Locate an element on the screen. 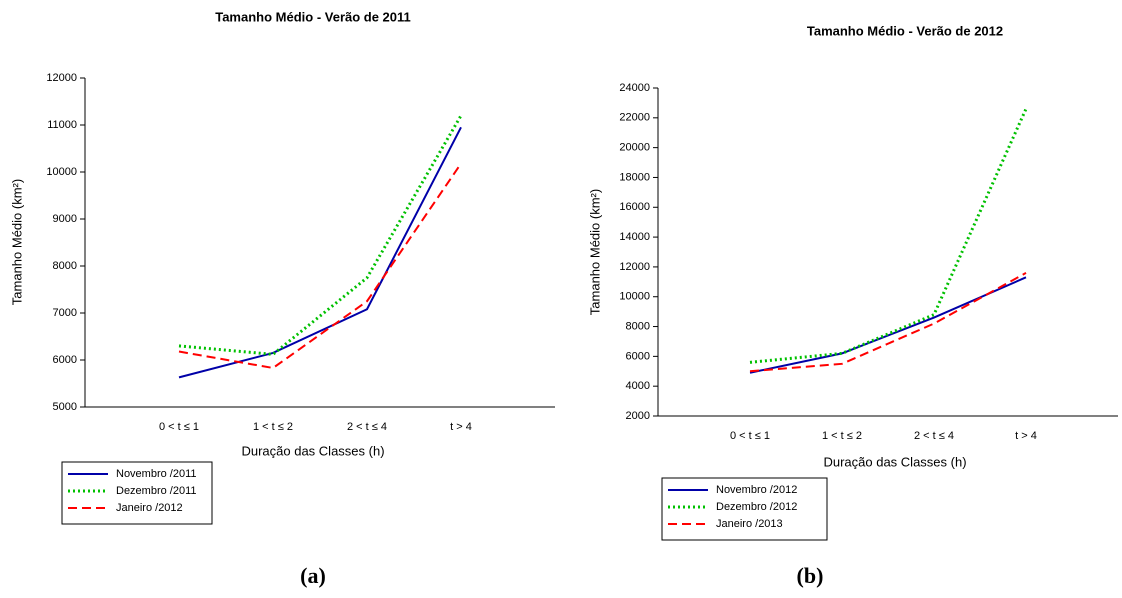  chart-title: Tamanho Médio - Verão de 2011 is located at coordinates (313, 16).